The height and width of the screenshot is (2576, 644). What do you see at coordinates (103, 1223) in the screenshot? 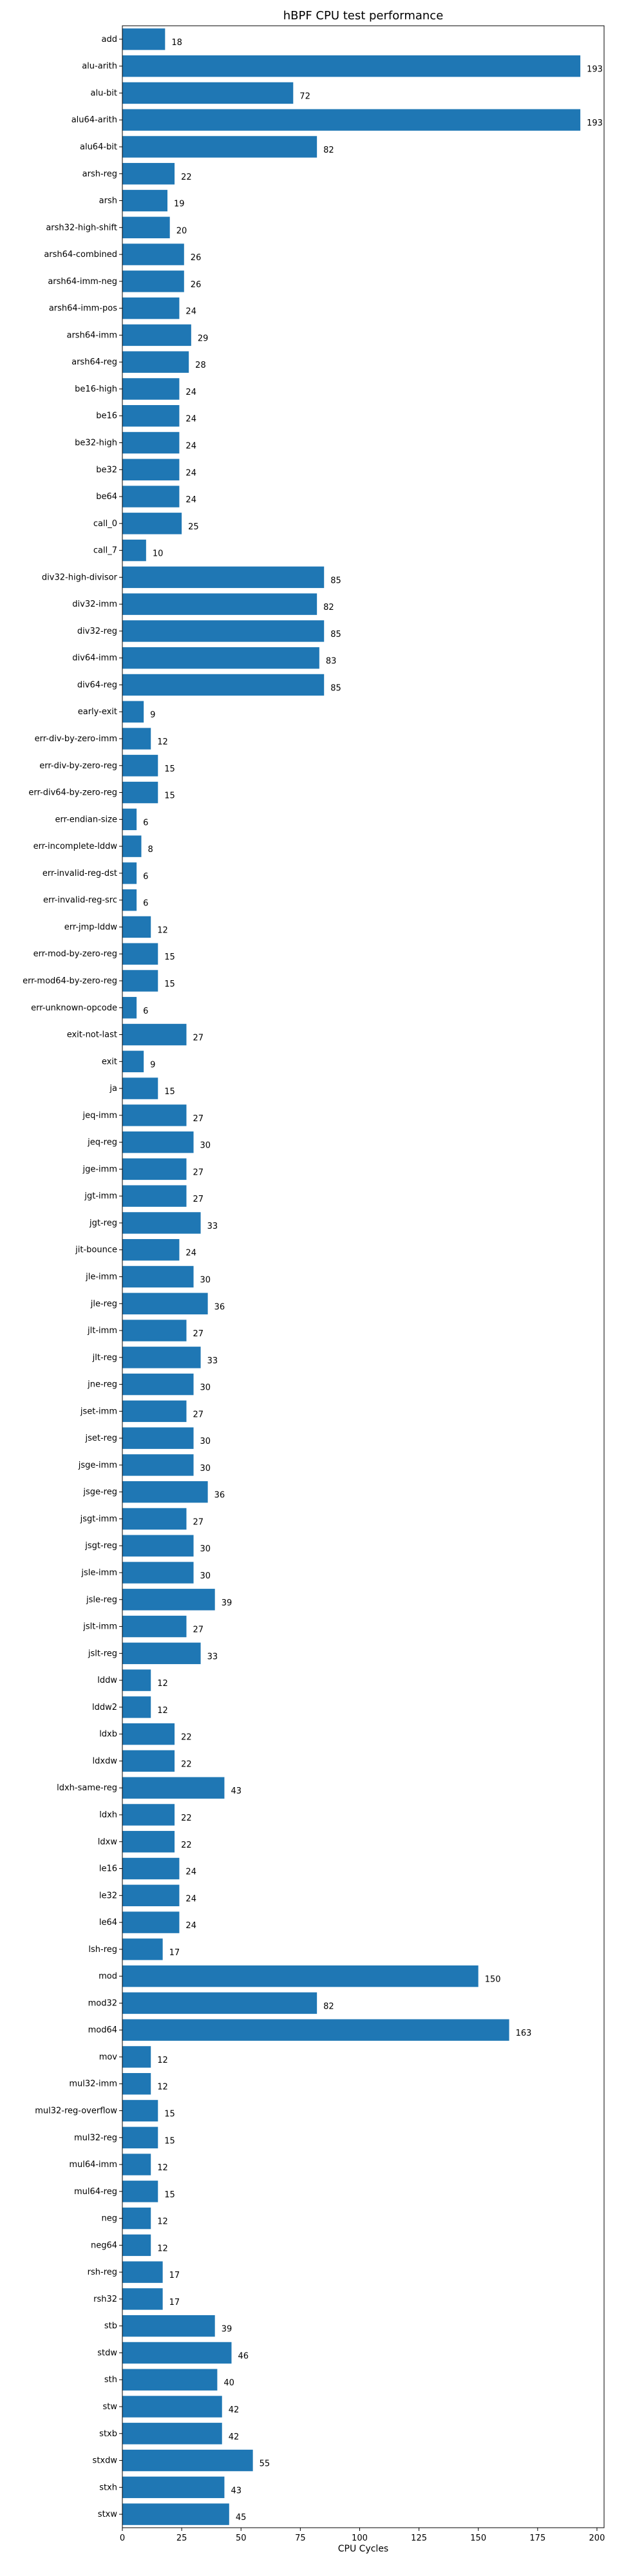
I see `y-tick-label: jgt-reg` at bounding box center [103, 1223].